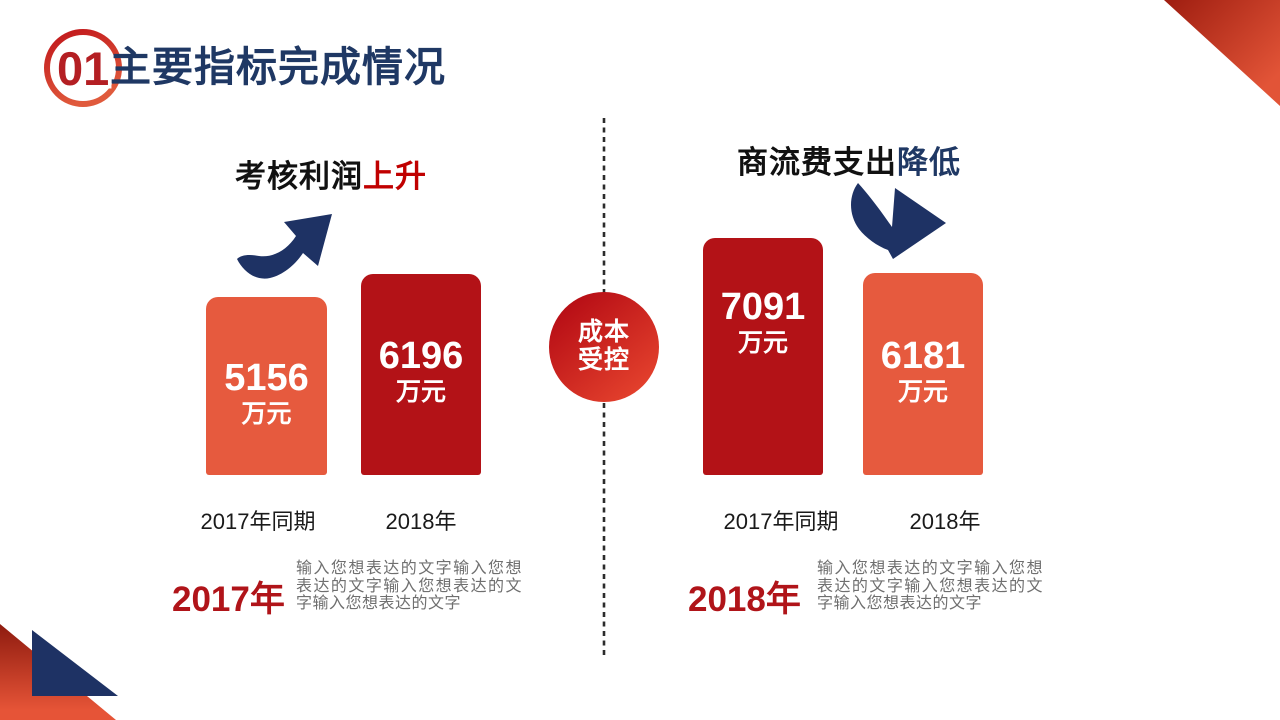  I want to click on section-number: 01, so click(83, 68).